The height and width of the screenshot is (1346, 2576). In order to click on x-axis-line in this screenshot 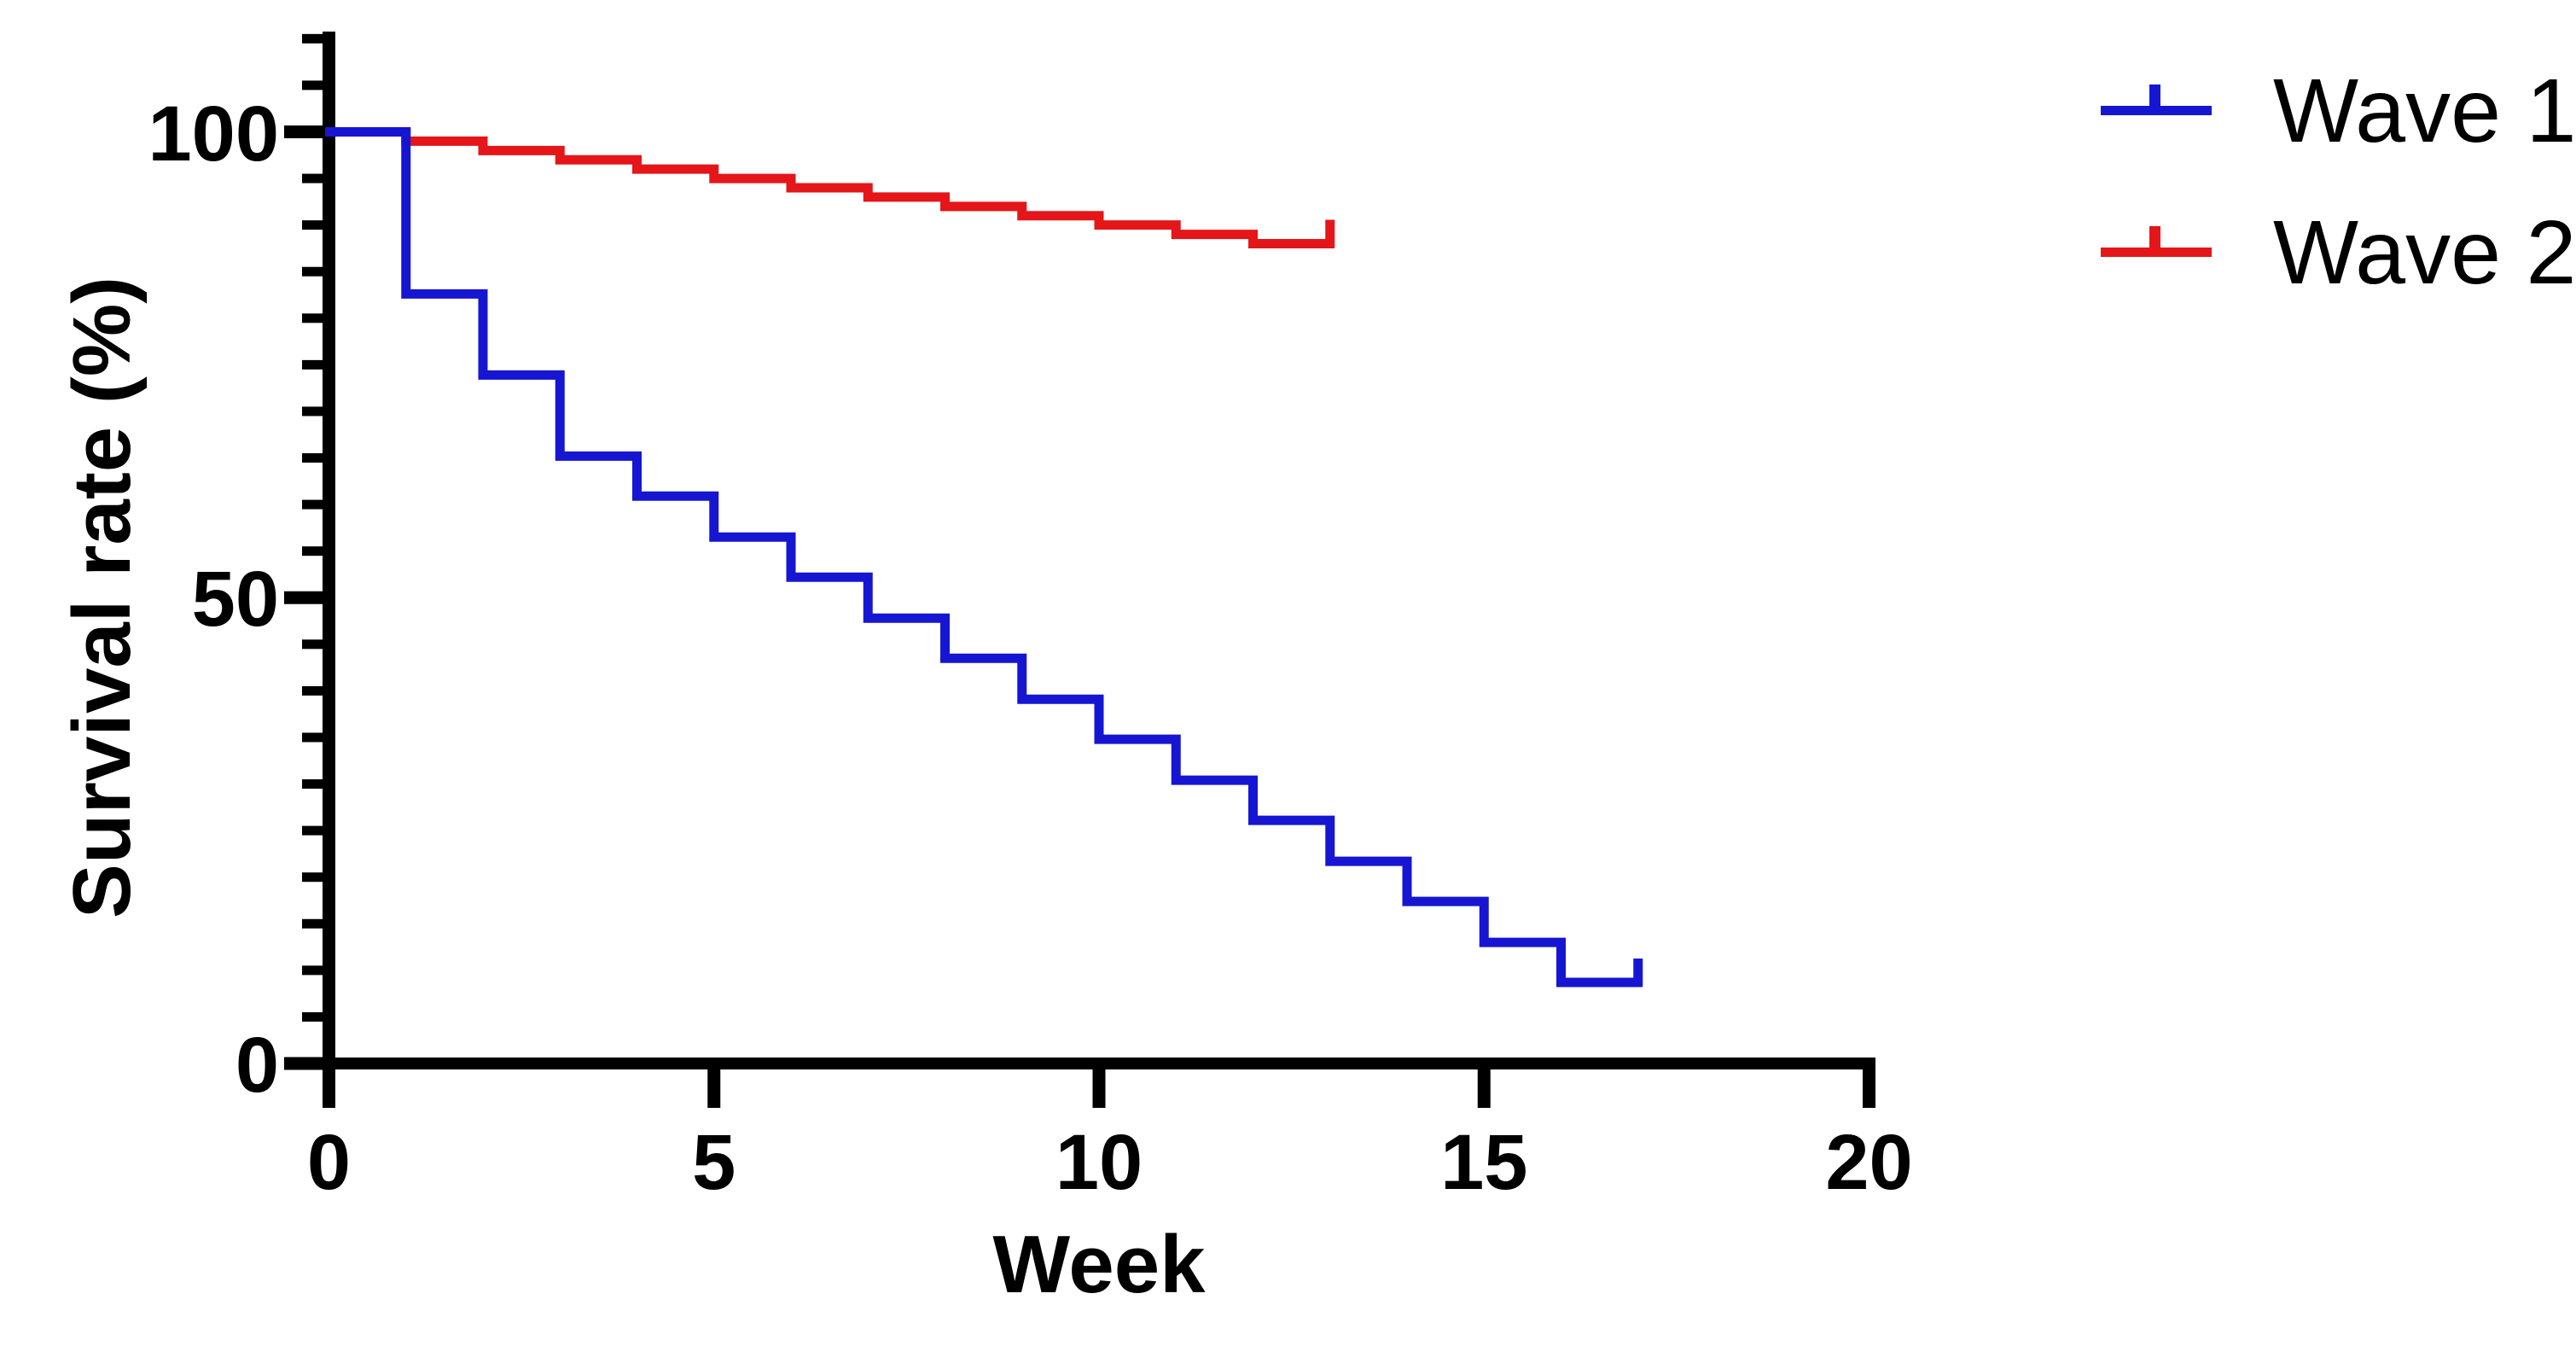, I will do `click(1099, 1063)`.